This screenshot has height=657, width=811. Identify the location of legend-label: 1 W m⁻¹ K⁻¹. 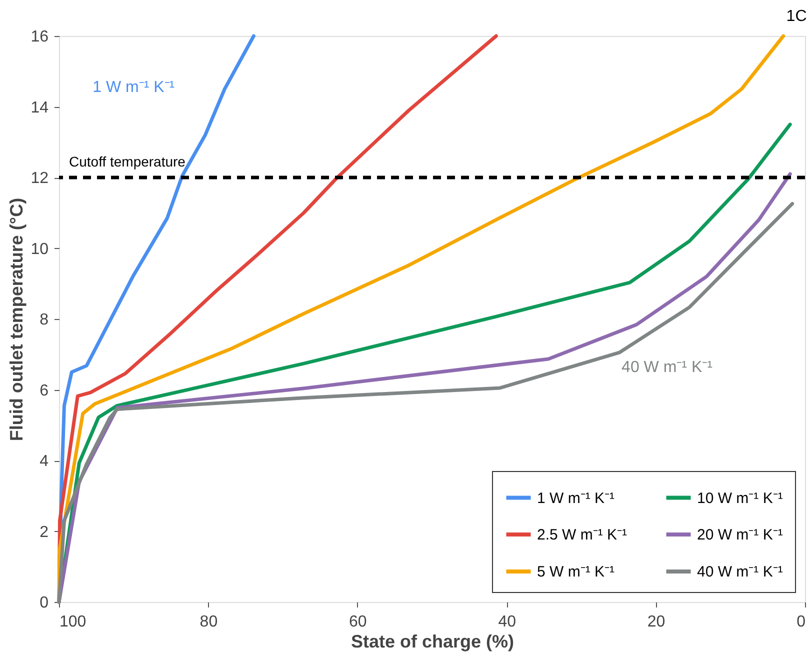
(575, 498).